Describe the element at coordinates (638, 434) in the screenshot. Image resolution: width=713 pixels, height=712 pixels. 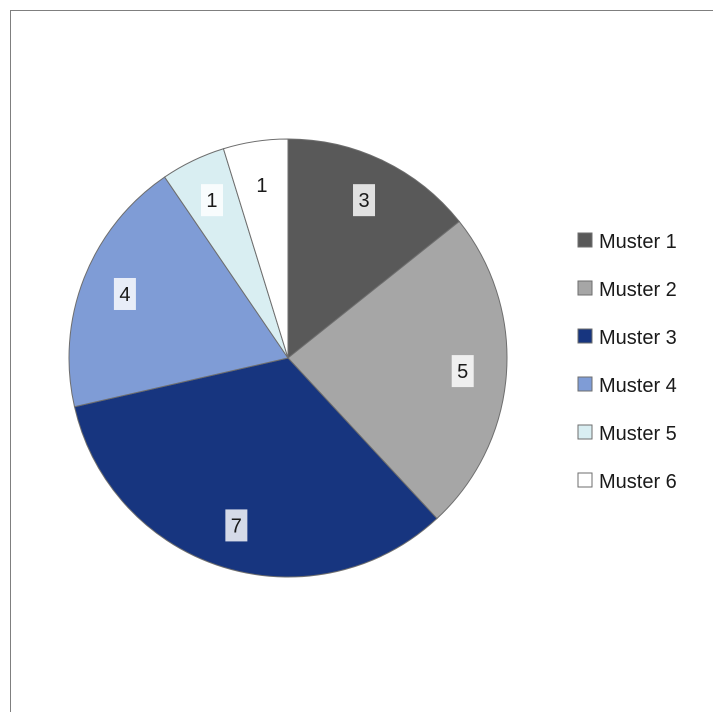
I see `legend-label: Muster 5` at that location.